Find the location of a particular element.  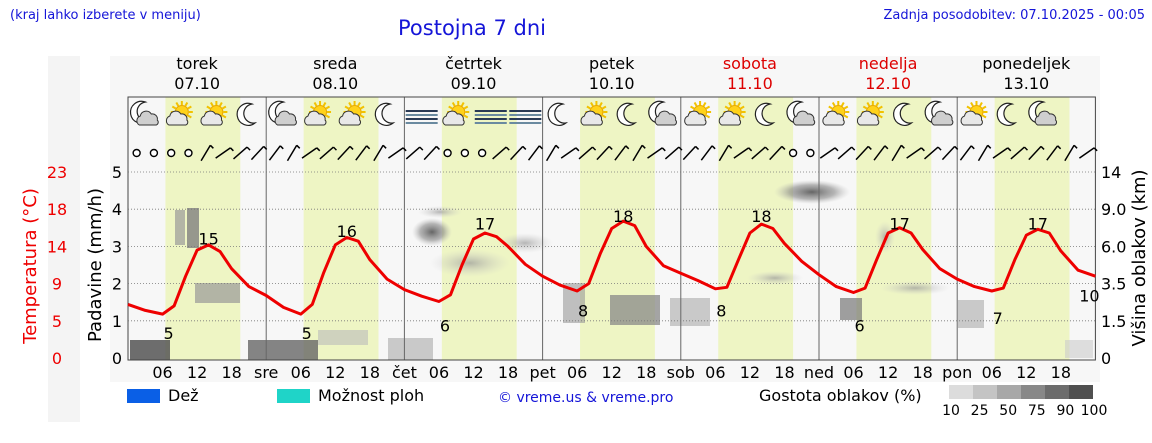

cloud-density-level: 100 is located at coordinates (1094, 411).